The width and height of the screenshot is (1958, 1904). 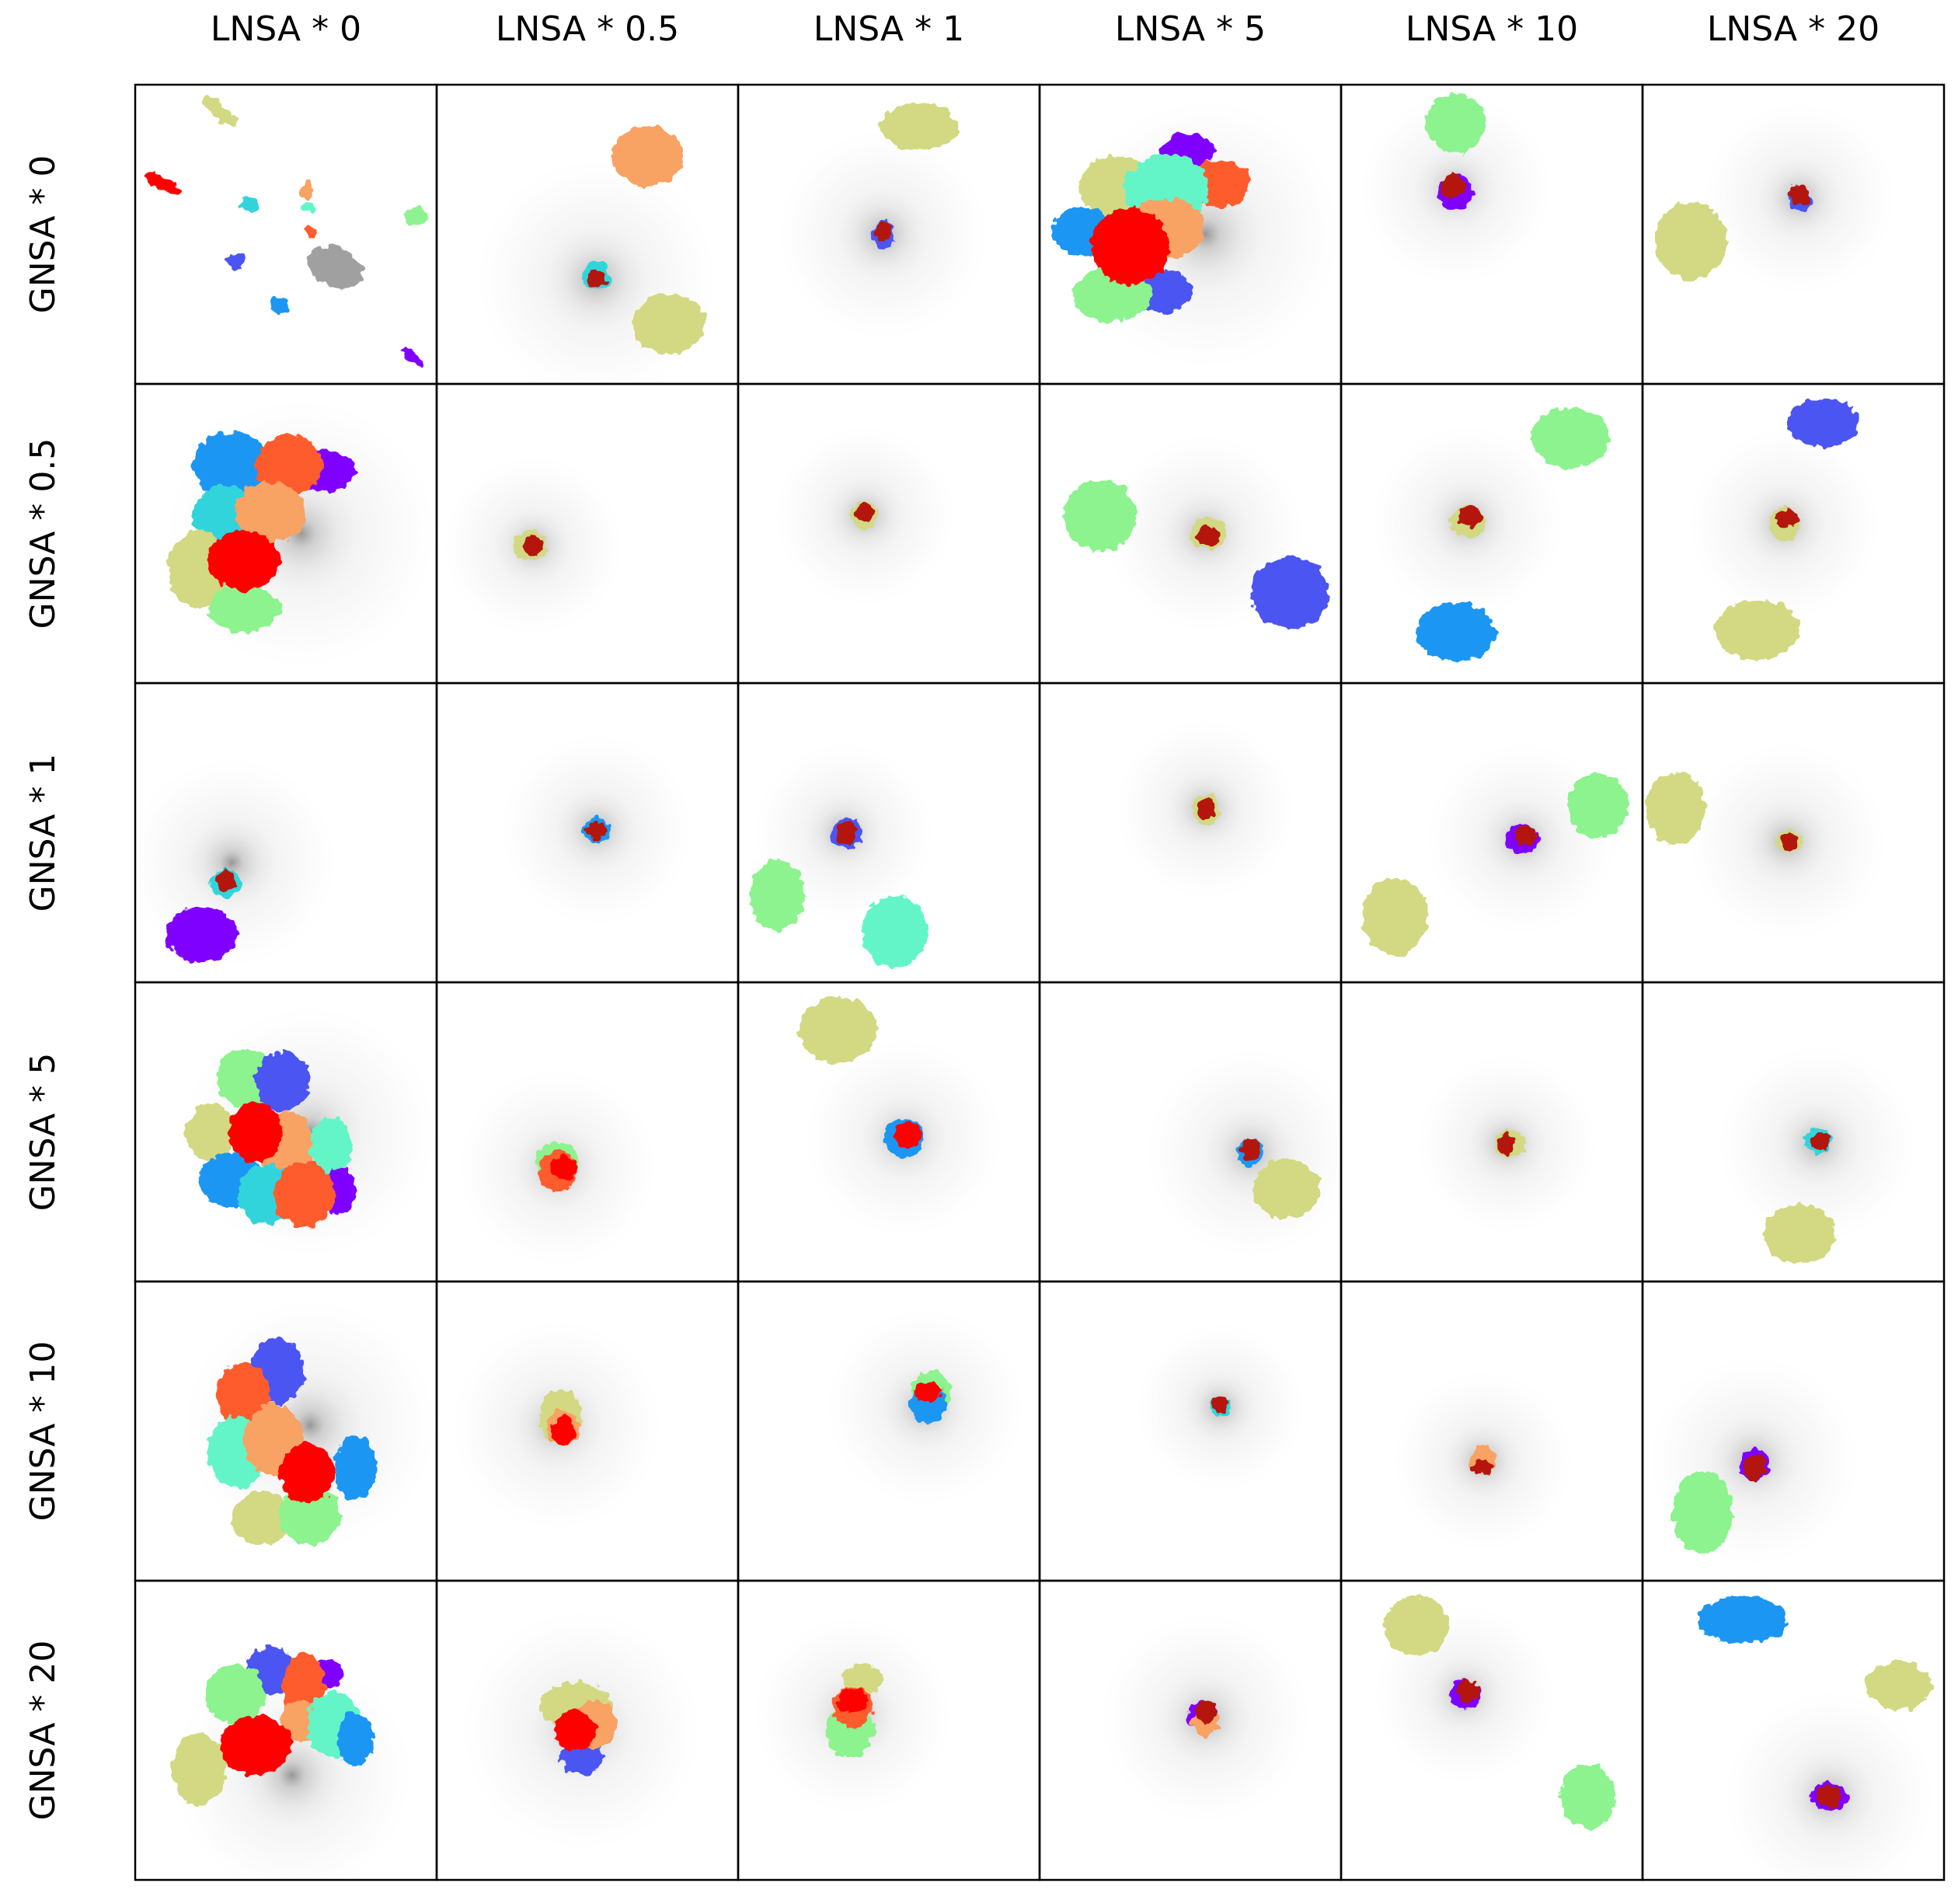 What do you see at coordinates (895, 932) in the screenshot?
I see `cluster-aqua` at bounding box center [895, 932].